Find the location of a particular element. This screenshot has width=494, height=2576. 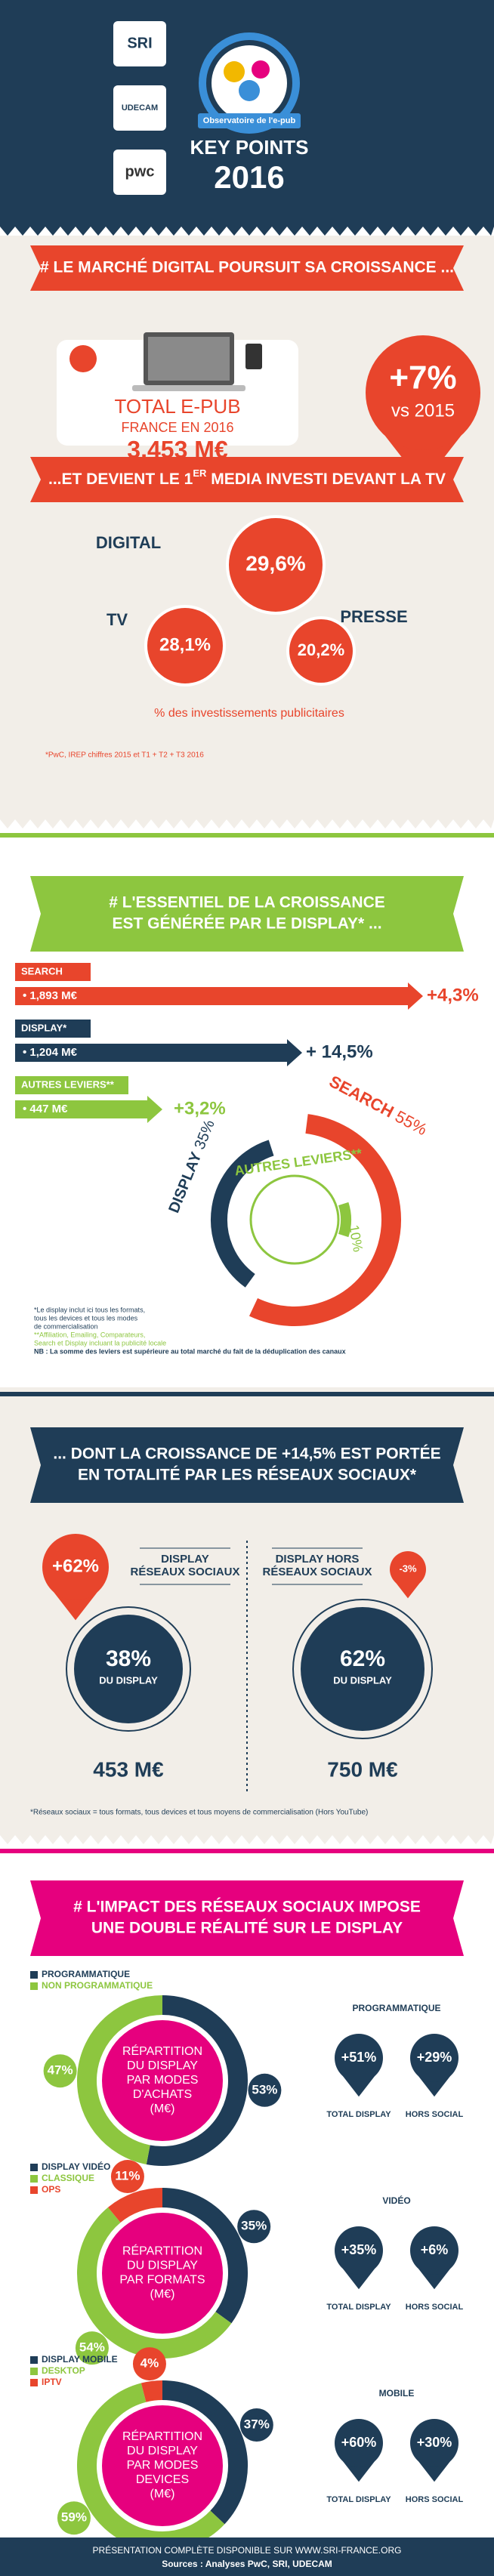

group-label: RÉSEAUX SOCIAUX is located at coordinates (184, 1572).